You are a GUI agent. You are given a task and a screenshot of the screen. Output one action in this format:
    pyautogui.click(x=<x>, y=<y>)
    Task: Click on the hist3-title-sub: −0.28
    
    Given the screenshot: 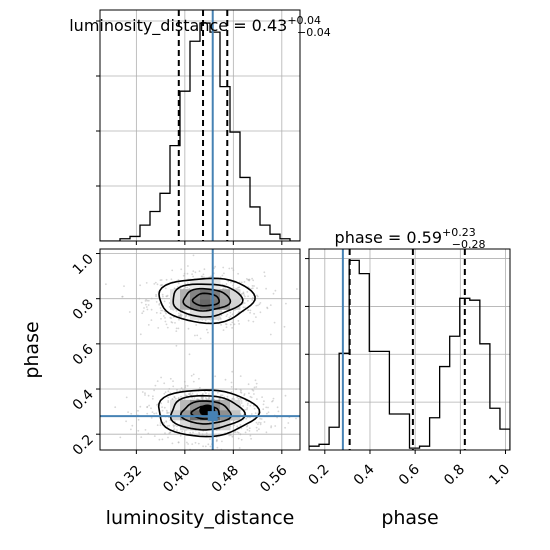 What is the action you would take?
    pyautogui.click(x=469, y=244)
    